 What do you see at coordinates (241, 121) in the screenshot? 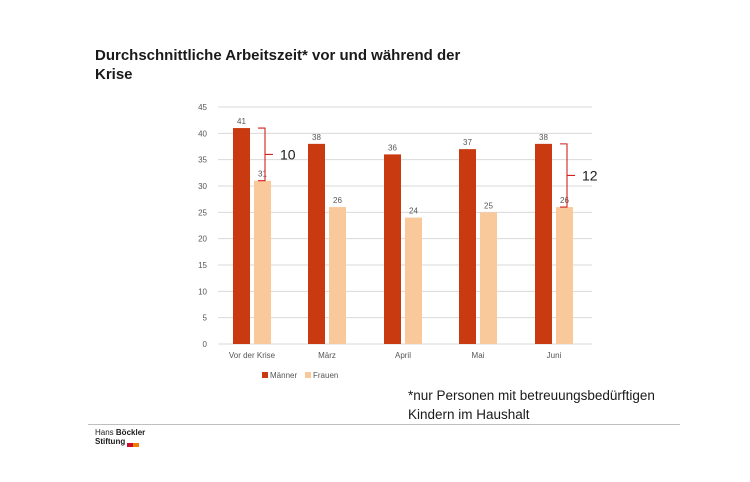
I see `data-label: 41` at bounding box center [241, 121].